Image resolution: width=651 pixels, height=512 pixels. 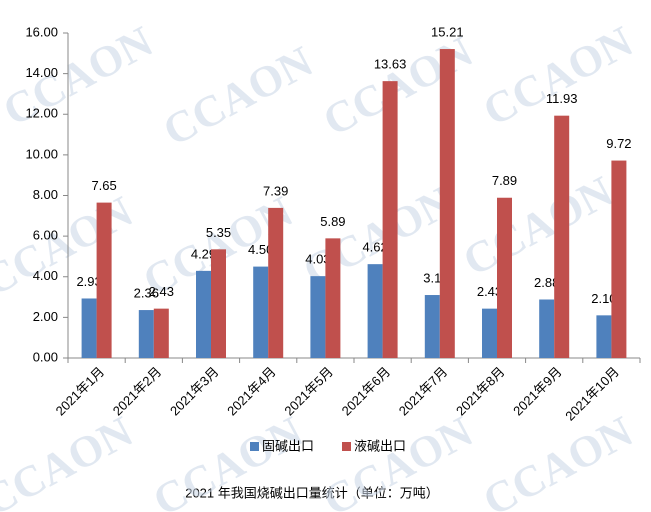 What do you see at coordinates (308, 391) in the screenshot?
I see `x-tick-label: 2021年5月` at bounding box center [308, 391].